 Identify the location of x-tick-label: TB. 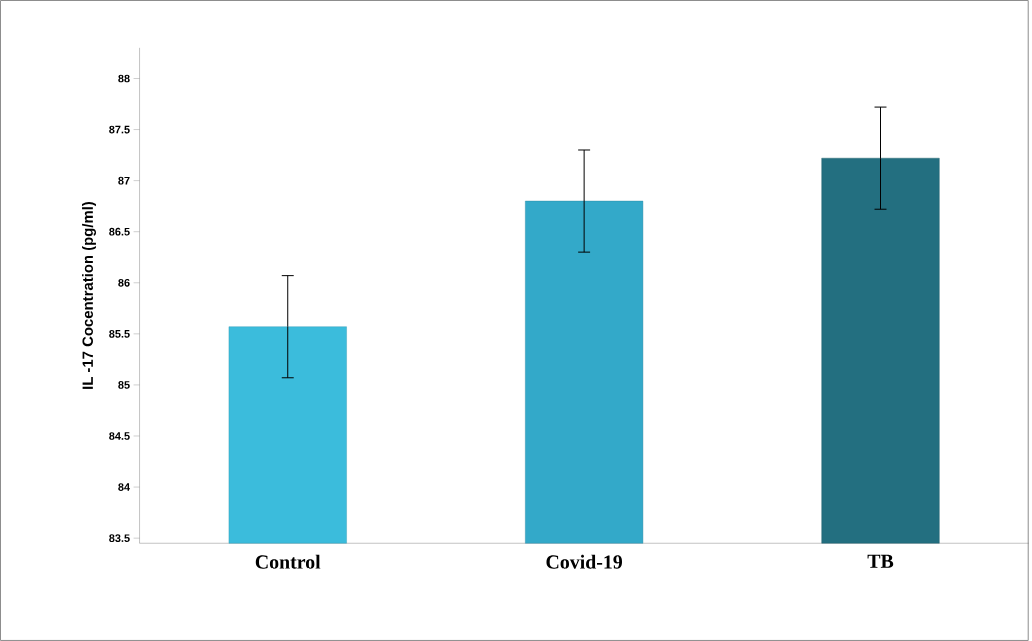
(880, 561).